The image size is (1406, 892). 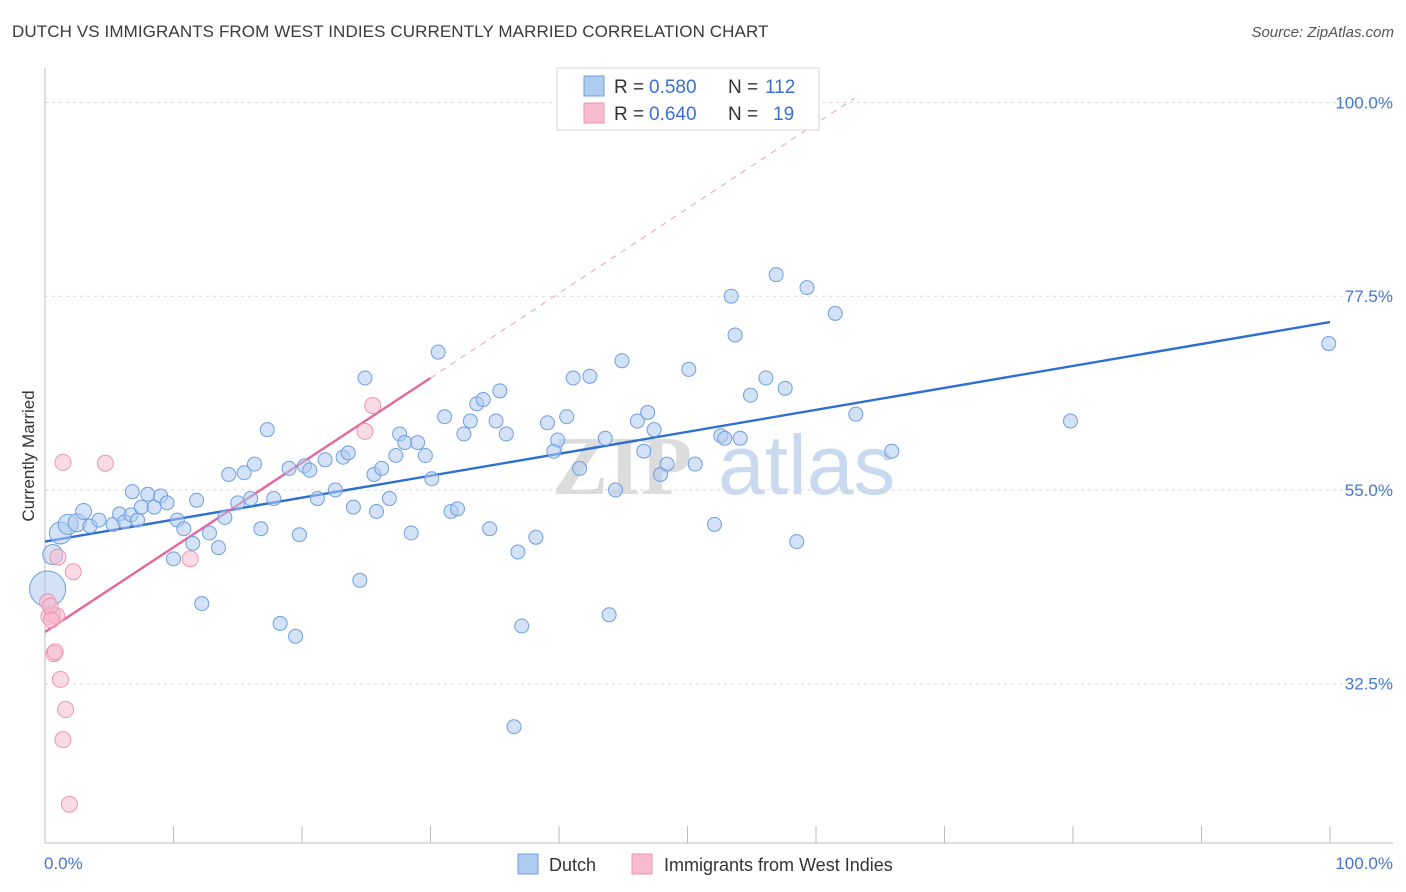 I want to click on stats-n-value-dutch: 112, so click(x=780, y=87).